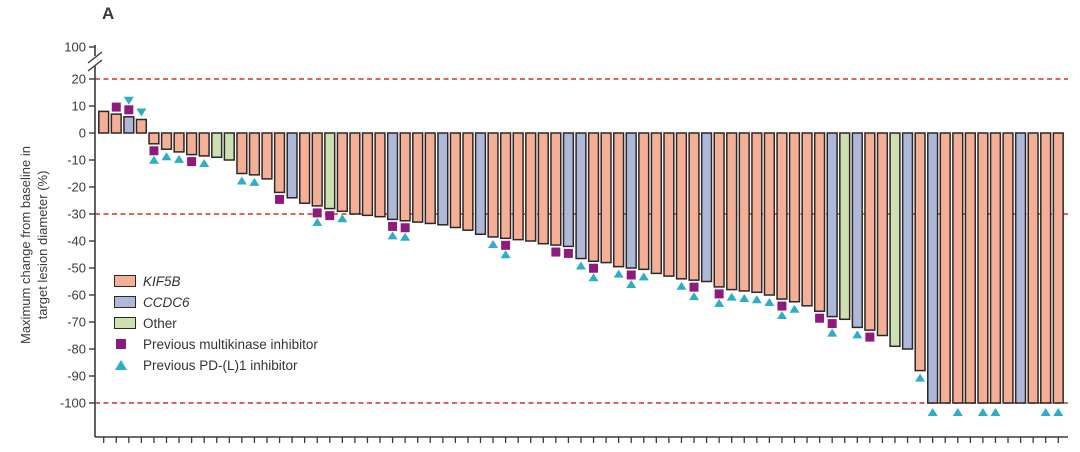 This screenshot has width=1080, height=452. Describe the element at coordinates (76, 187) in the screenshot. I see `svg-text: -20` at that location.